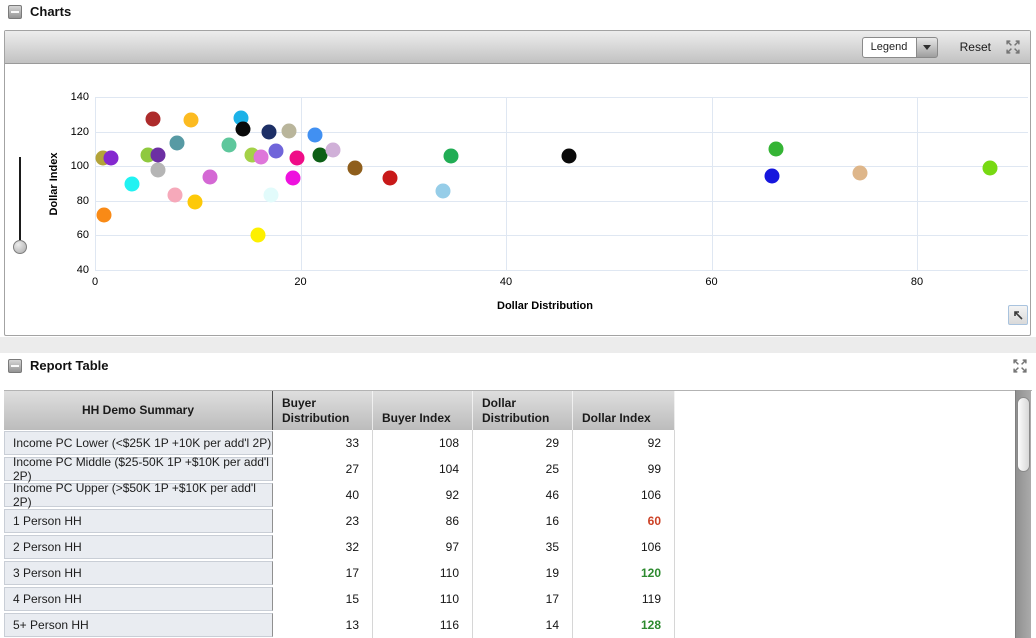 This screenshot has width=1036, height=638. What do you see at coordinates (624, 469) in the screenshot?
I see `cell-dollar-index: 99` at bounding box center [624, 469].